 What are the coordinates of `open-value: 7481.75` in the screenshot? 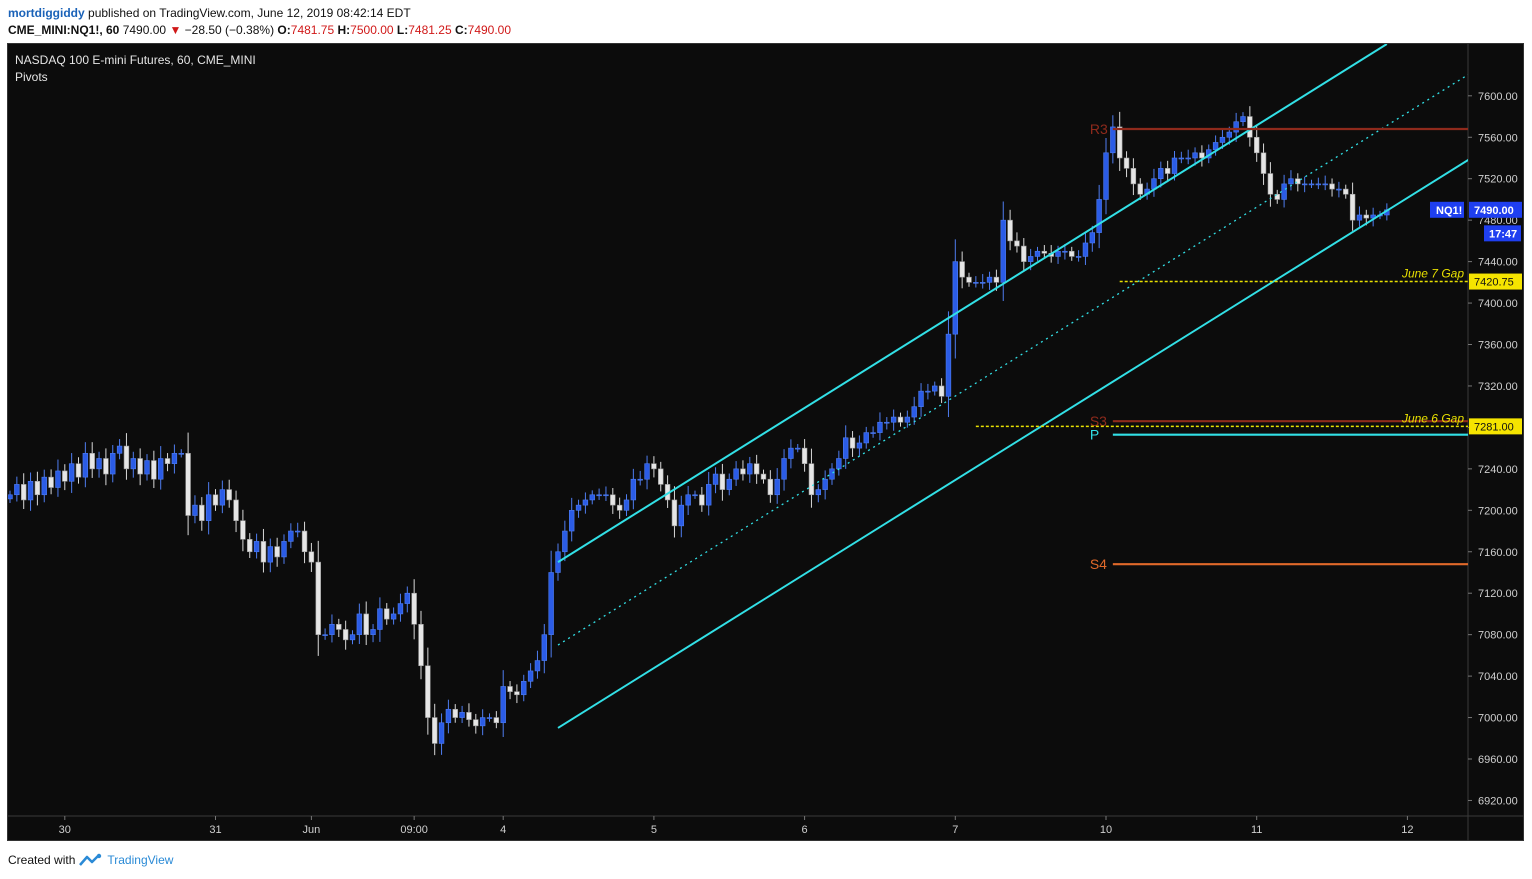 It's located at (312, 30).